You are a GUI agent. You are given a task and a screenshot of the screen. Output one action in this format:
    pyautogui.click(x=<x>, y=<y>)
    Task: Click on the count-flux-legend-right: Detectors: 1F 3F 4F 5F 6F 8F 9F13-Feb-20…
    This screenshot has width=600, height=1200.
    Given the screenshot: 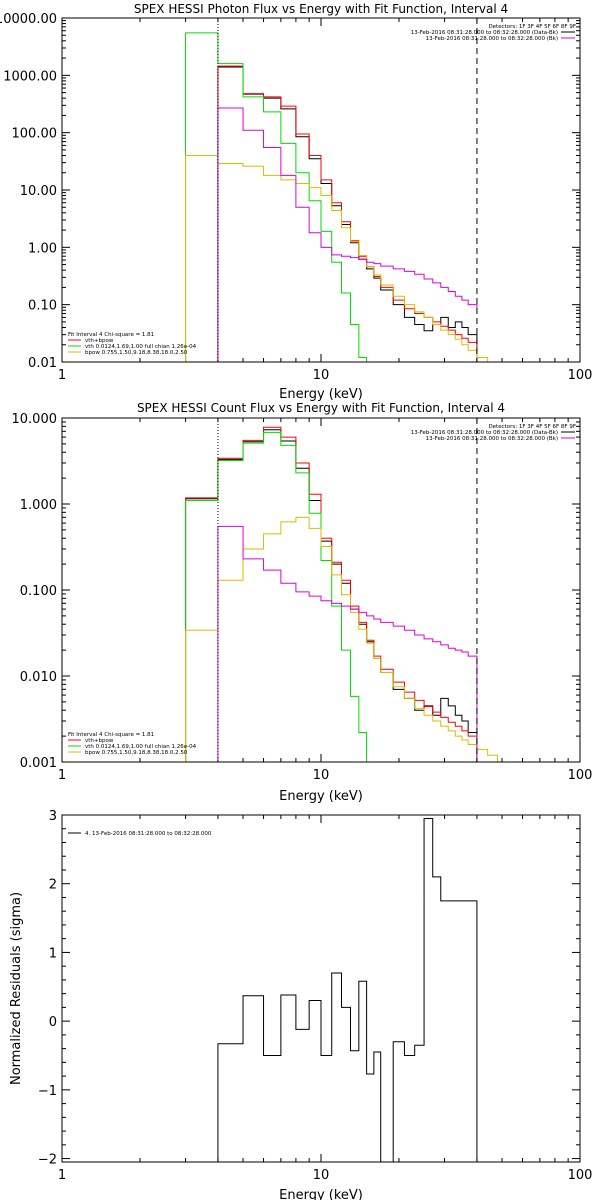 What is the action you would take?
    pyautogui.click(x=493, y=433)
    